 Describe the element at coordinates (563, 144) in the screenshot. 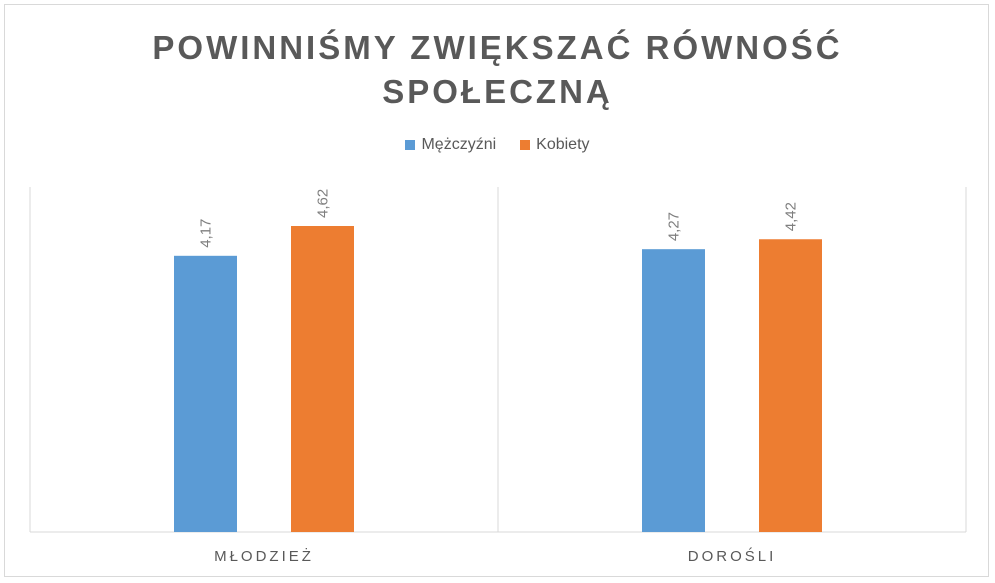

I see `legend-label-women: Kobiety` at that location.